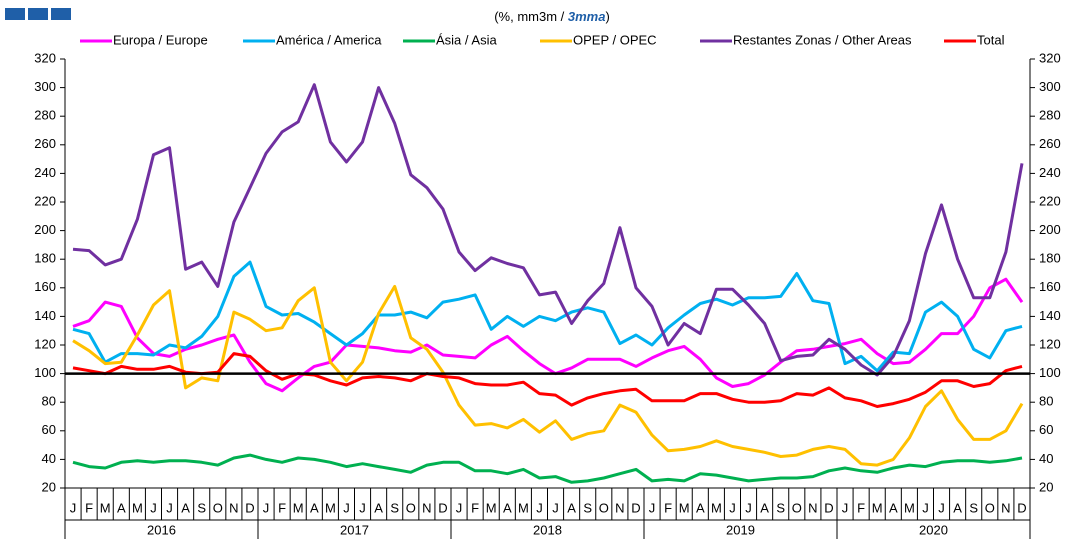 This screenshot has height=539, width=1070. Describe the element at coordinates (354, 529) in the screenshot. I see `year-label: 2017` at that location.